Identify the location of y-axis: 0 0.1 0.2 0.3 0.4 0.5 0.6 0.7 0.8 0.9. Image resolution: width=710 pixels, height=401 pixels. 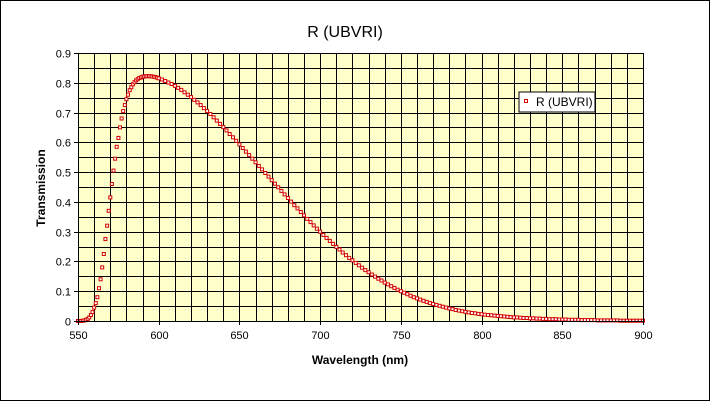
(67, 189).